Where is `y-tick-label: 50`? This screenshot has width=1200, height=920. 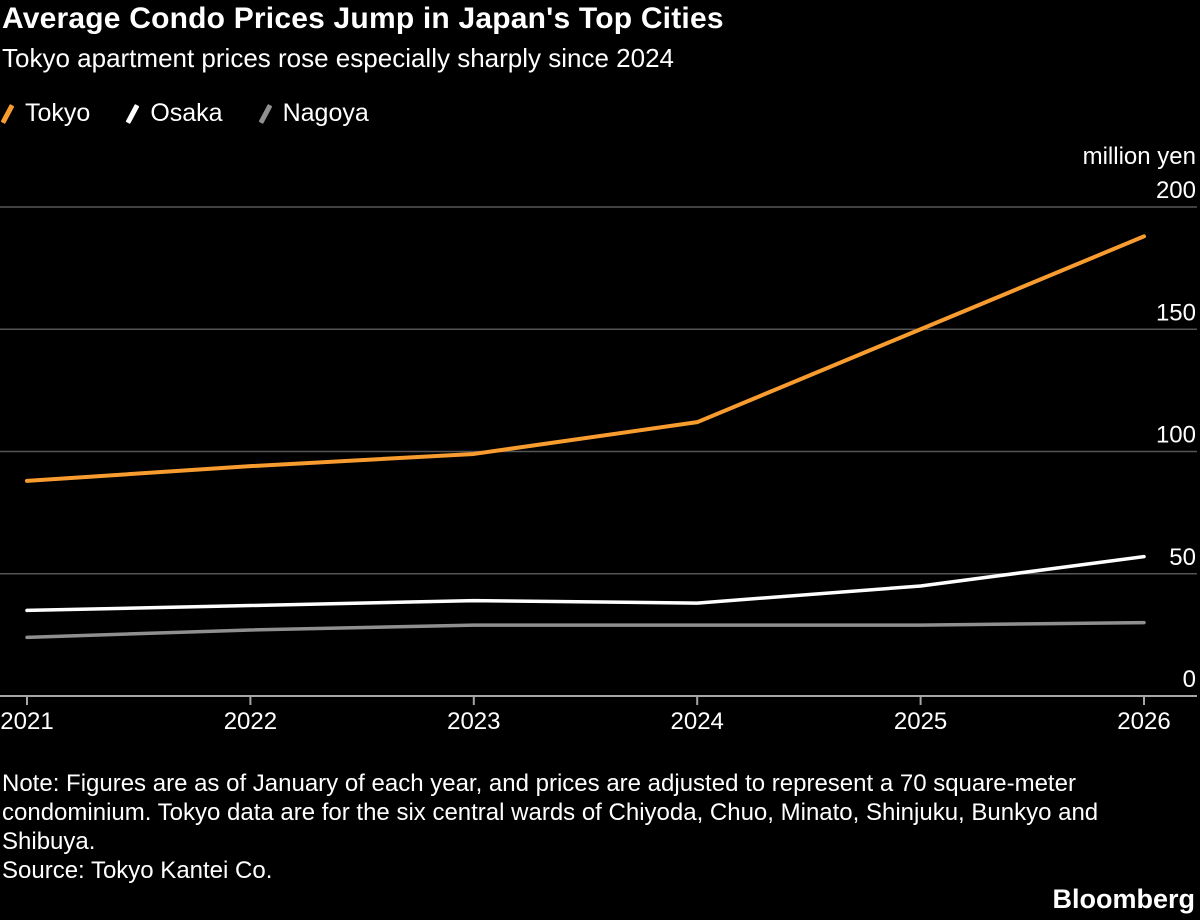
y-tick-label: 50 is located at coordinates (1182, 557).